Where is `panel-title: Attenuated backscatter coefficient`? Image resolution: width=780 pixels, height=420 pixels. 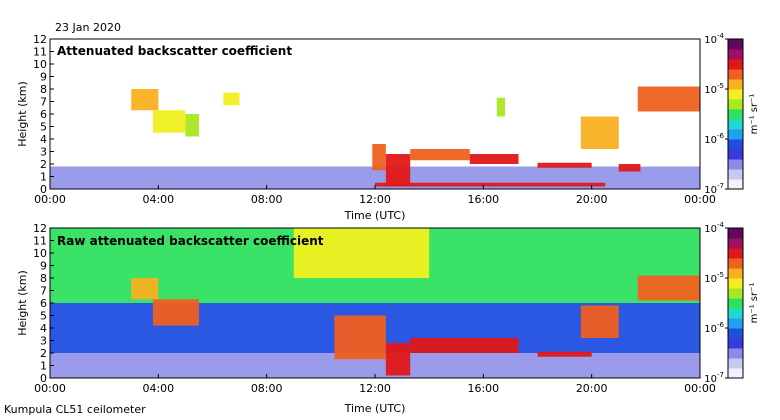
panel-title: Attenuated backscatter coefficient is located at coordinates (174, 51).